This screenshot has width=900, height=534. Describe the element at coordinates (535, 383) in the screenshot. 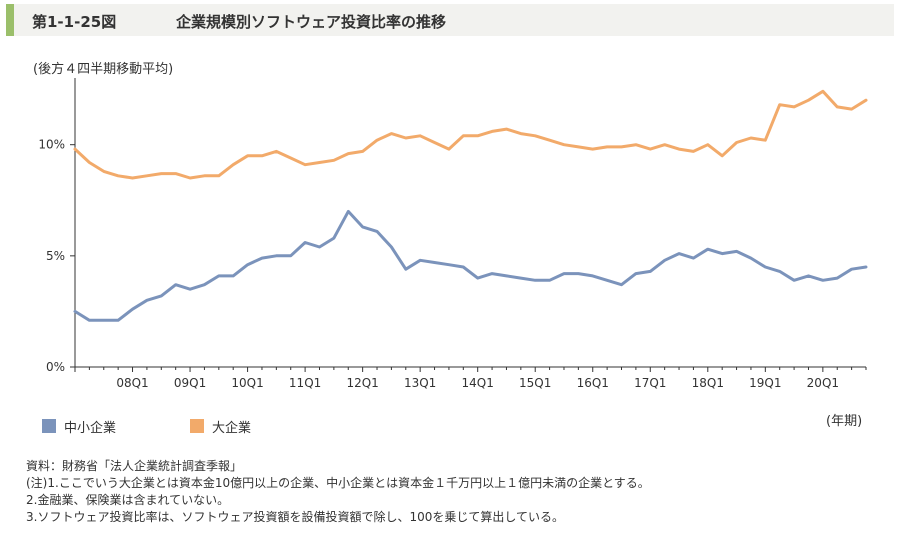

I see `x-tick-label: 15Q1` at that location.